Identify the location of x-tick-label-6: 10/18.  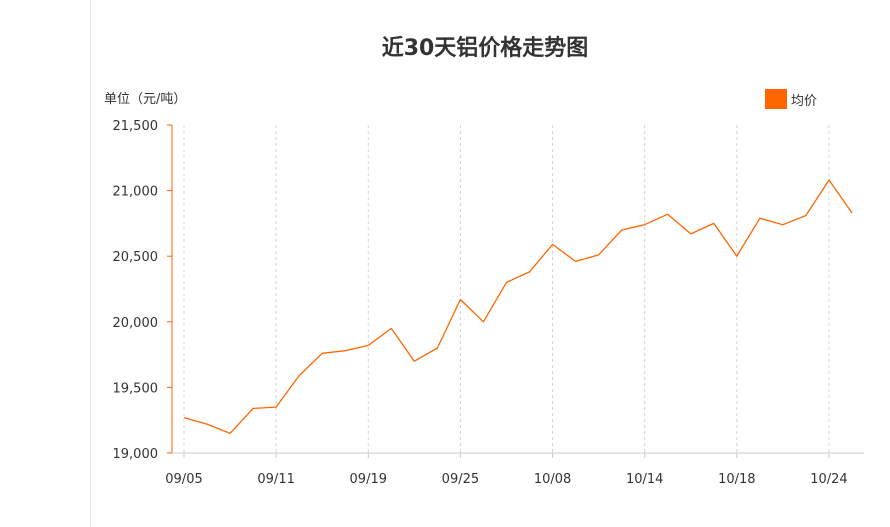
(736, 479).